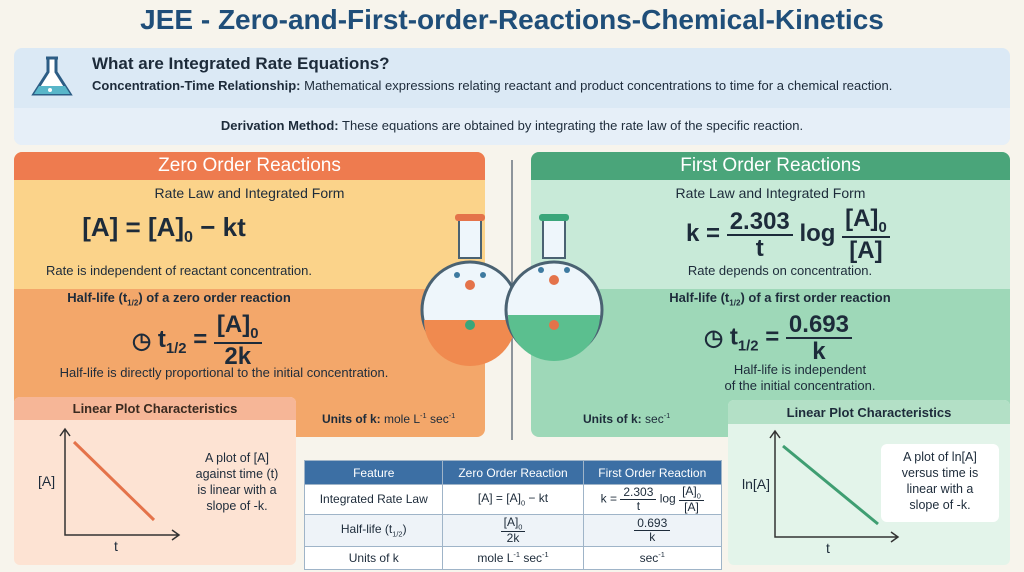 The width and height of the screenshot is (1024, 572). I want to click on line: linear with a, so click(940, 489).